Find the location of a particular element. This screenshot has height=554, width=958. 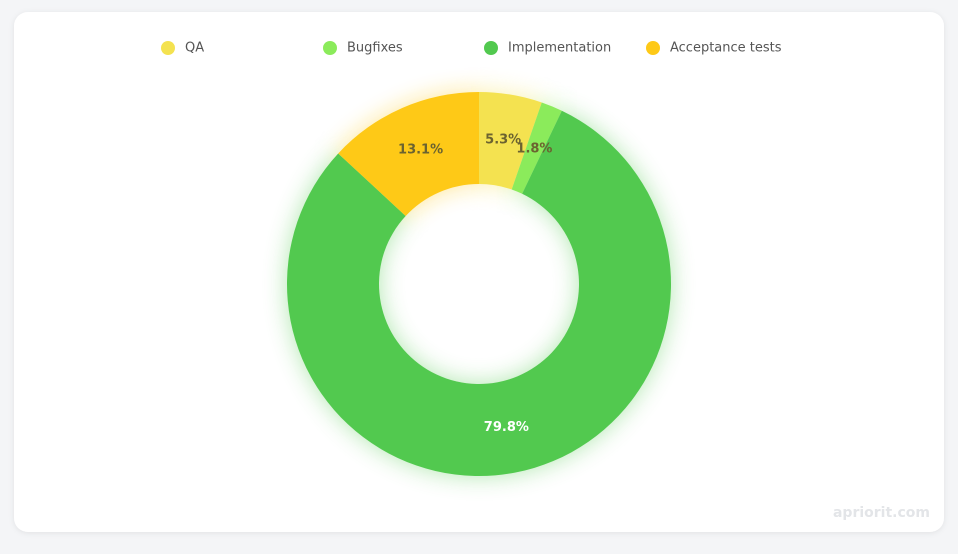

legend-label: Acceptance tests is located at coordinates (726, 48).